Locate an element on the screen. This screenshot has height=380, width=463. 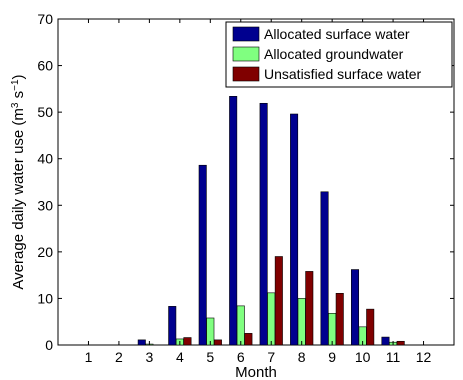
y-axis-title-end: ) is located at coordinates (18, 76).